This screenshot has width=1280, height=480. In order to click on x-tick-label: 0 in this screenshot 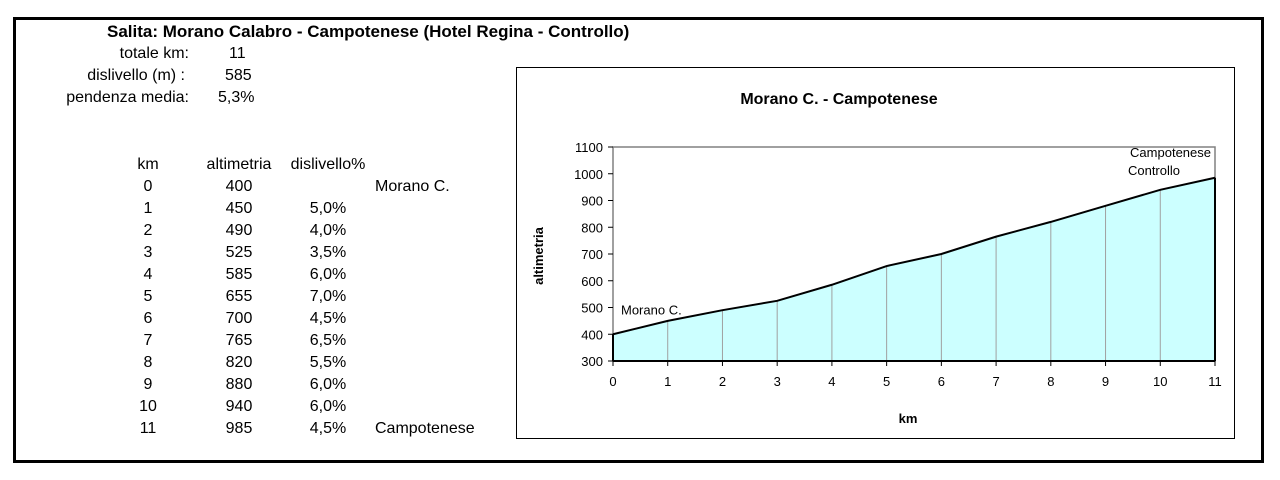, I will do `click(612, 381)`.